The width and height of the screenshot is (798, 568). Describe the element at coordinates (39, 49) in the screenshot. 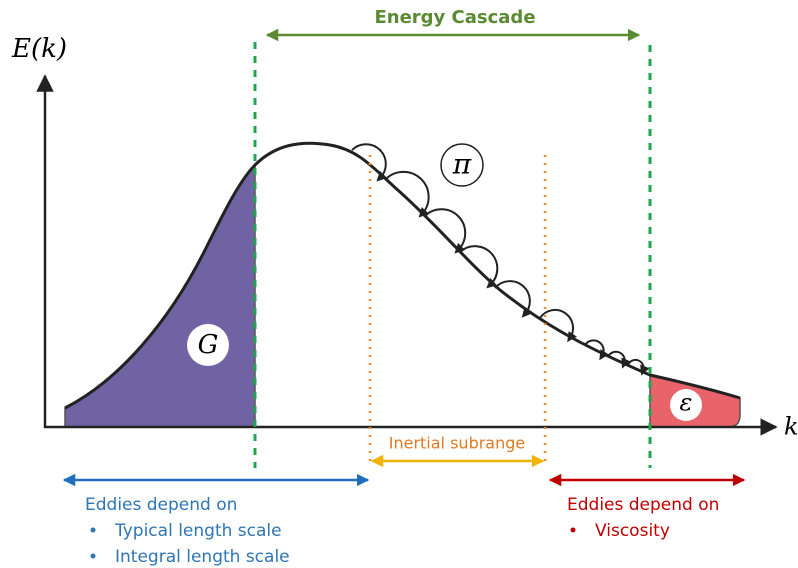

I see `y-axis-label: E(k)` at that location.